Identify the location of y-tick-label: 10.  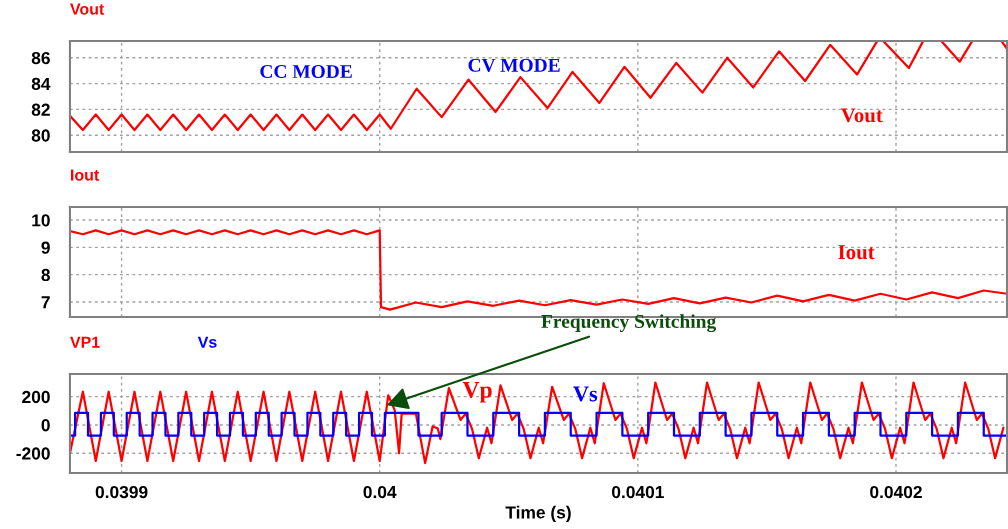
(41, 220).